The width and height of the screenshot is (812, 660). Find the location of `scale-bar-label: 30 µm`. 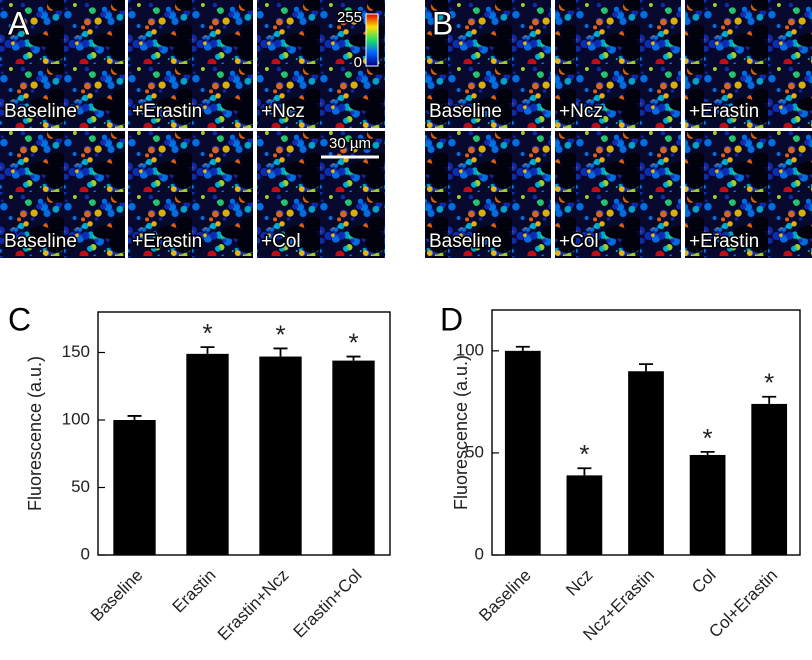

scale-bar-label: 30 µm is located at coordinates (350, 143).